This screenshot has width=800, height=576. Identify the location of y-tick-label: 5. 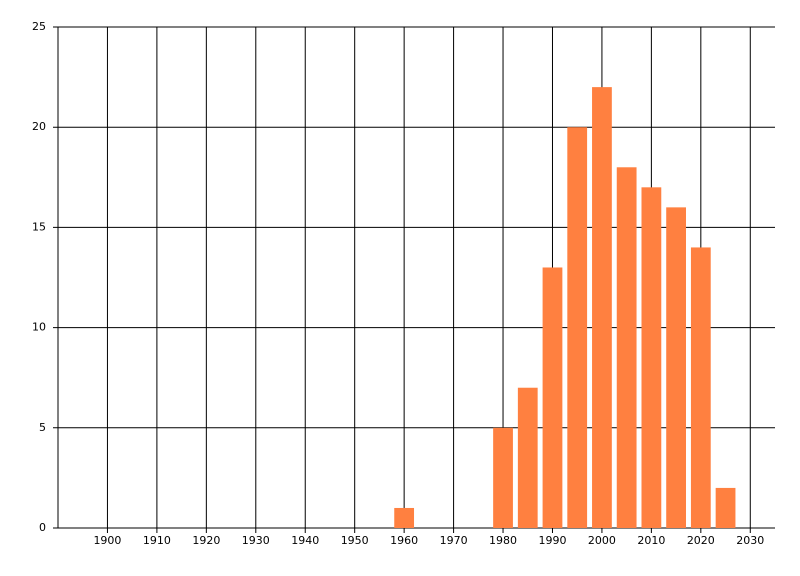
(42, 427).